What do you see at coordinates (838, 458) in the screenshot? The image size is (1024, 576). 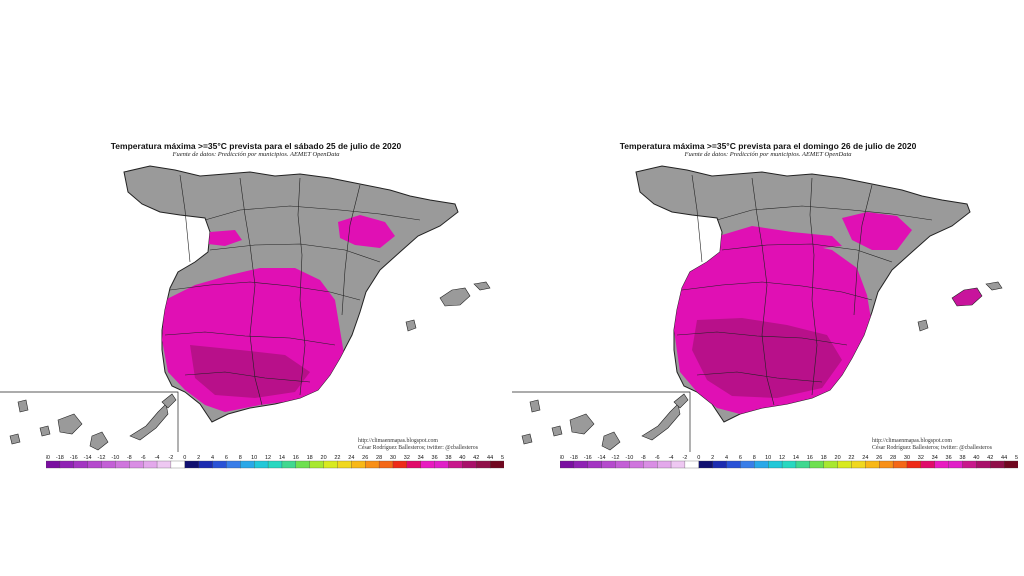 I see `scale-tick-label: 20` at bounding box center [838, 458].